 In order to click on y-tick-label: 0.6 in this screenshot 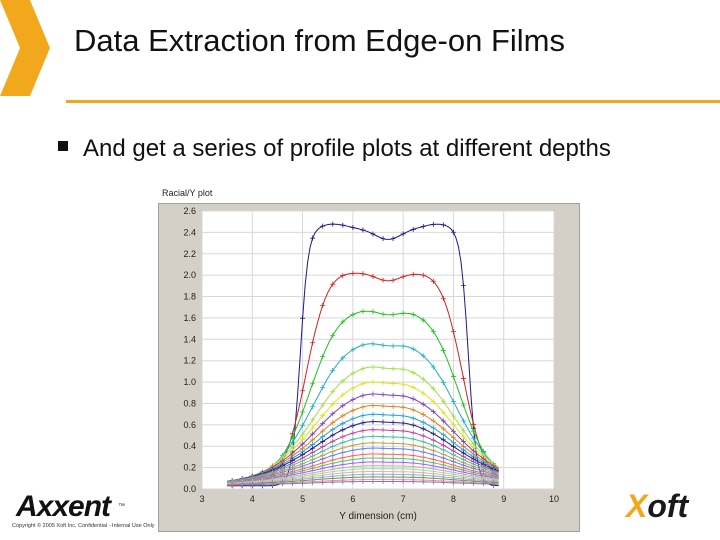, I will do `click(189, 425)`.